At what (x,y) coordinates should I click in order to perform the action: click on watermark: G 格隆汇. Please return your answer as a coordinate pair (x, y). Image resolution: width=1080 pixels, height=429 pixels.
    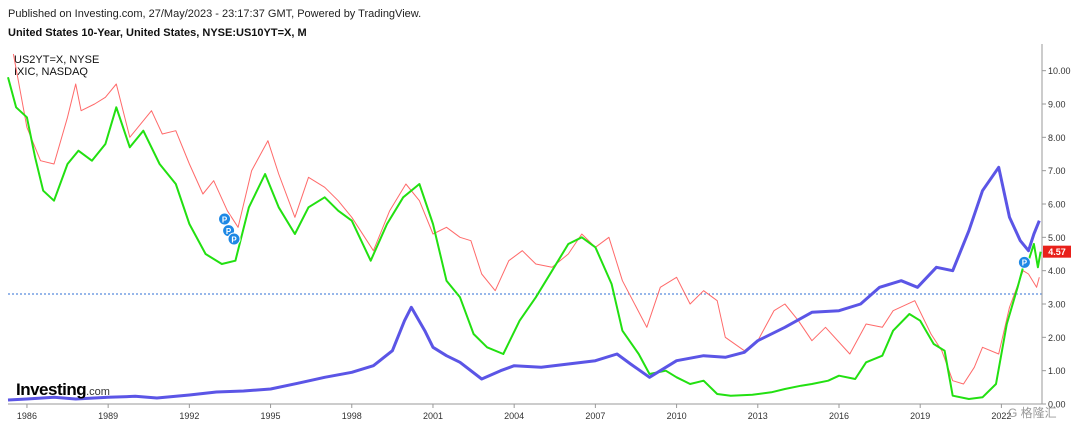
    Looking at the image, I should click on (1032, 413).